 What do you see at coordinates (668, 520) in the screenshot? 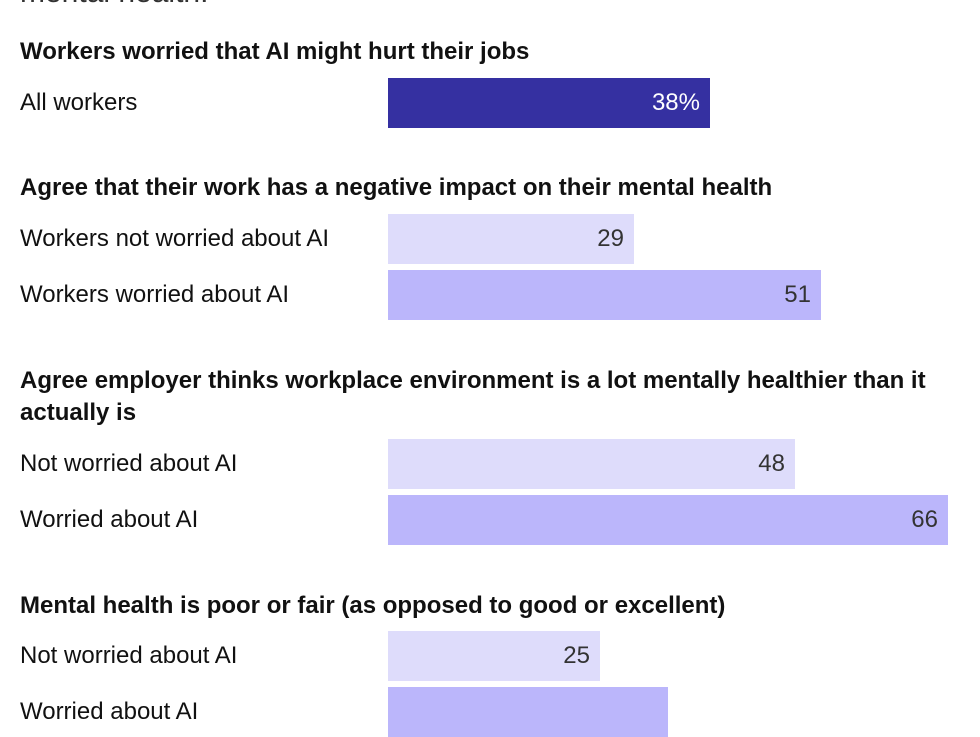
I see `bar-worried: 66` at bounding box center [668, 520].